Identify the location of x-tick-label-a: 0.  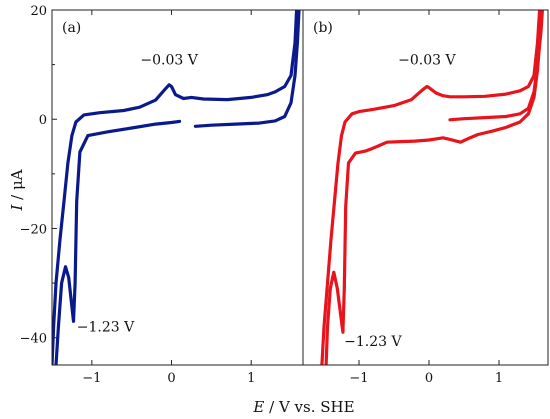
(171, 378).